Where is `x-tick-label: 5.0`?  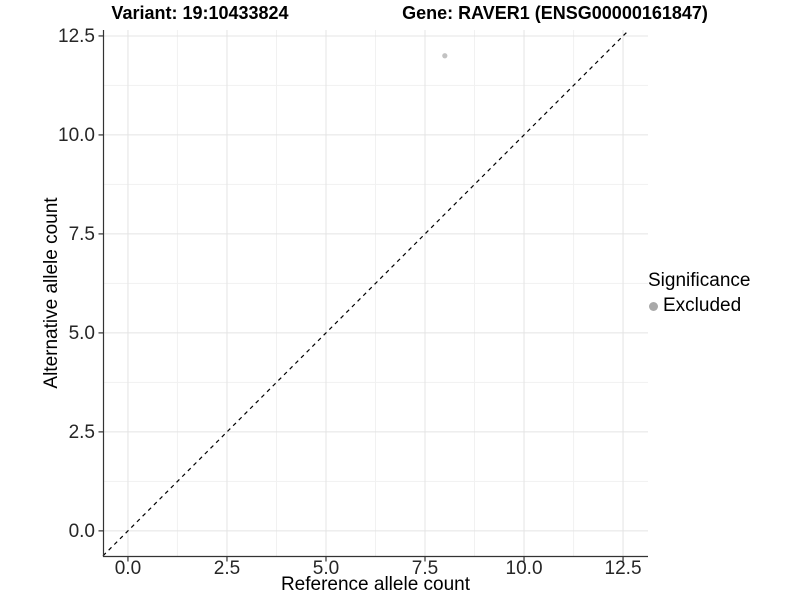 x-tick-label: 5.0 is located at coordinates (326, 568).